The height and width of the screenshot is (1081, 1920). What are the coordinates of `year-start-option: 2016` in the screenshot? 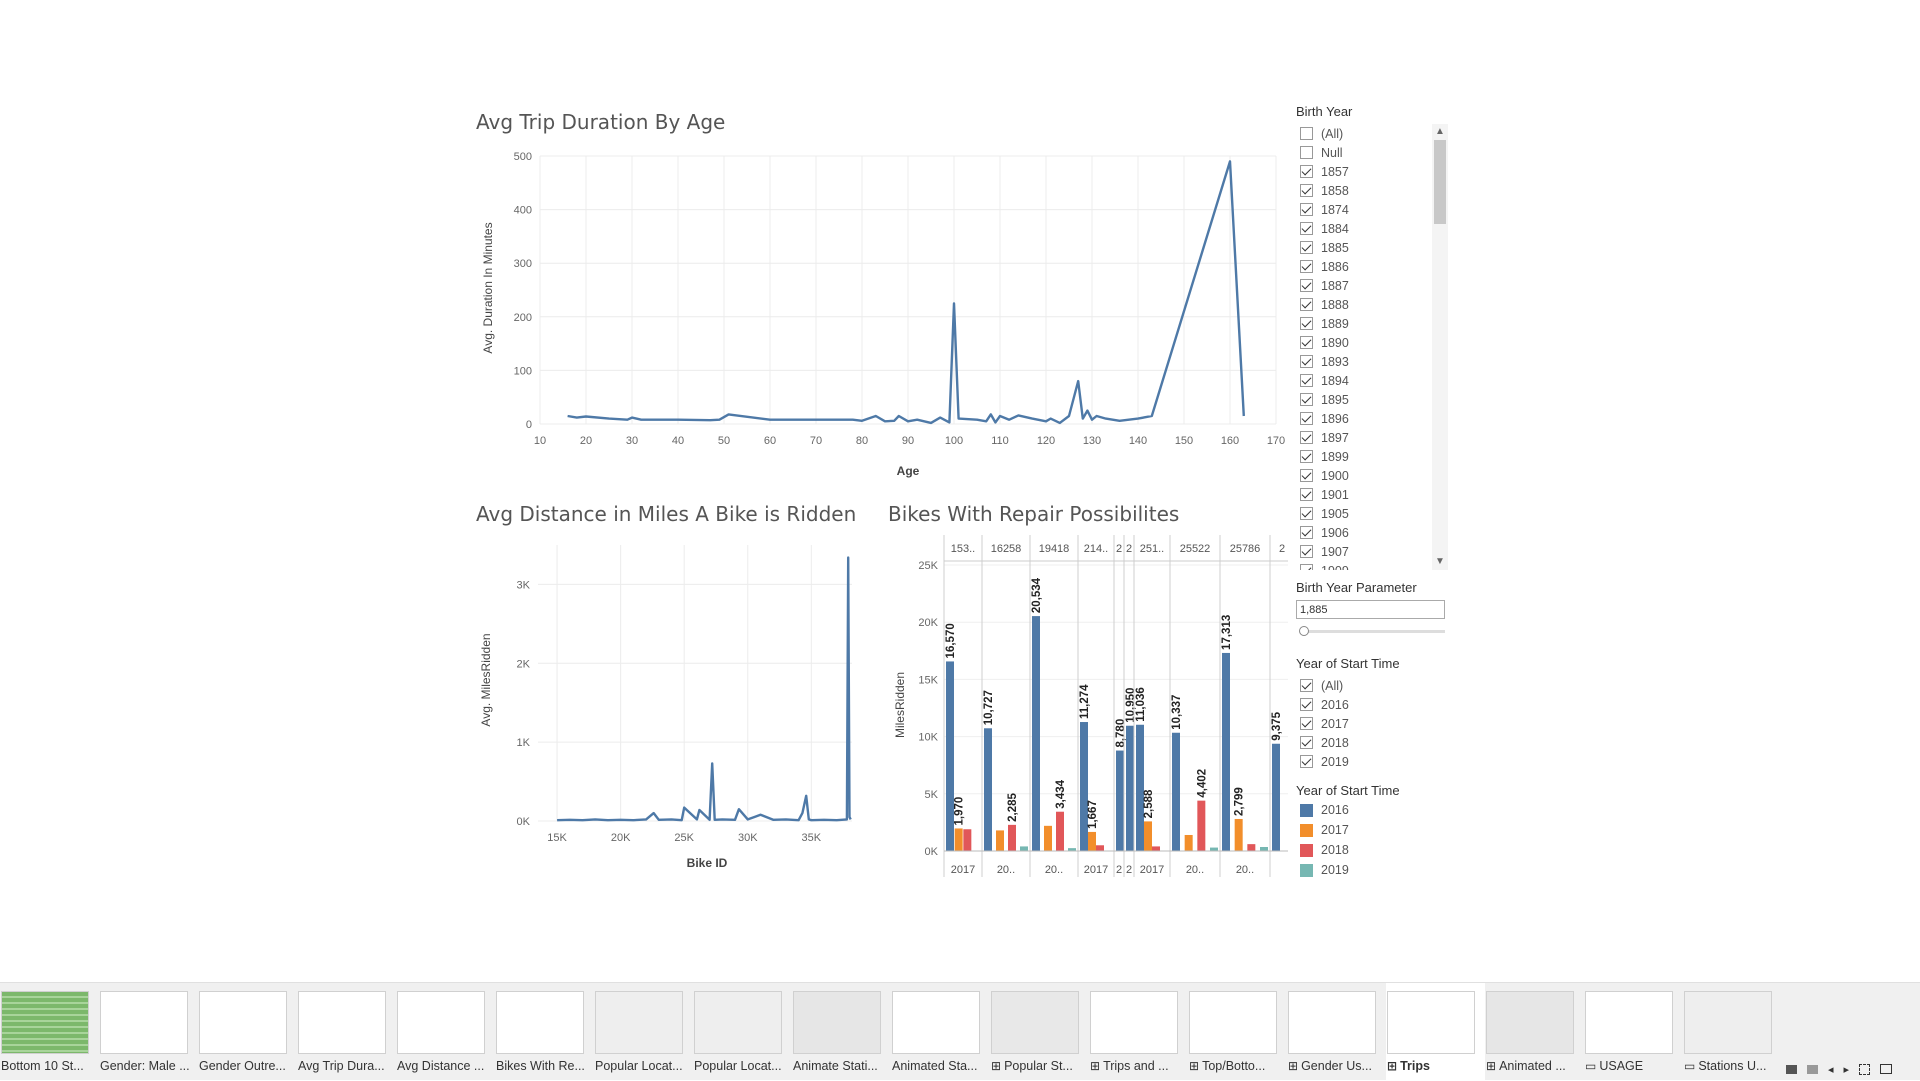 It's located at (1324, 704).